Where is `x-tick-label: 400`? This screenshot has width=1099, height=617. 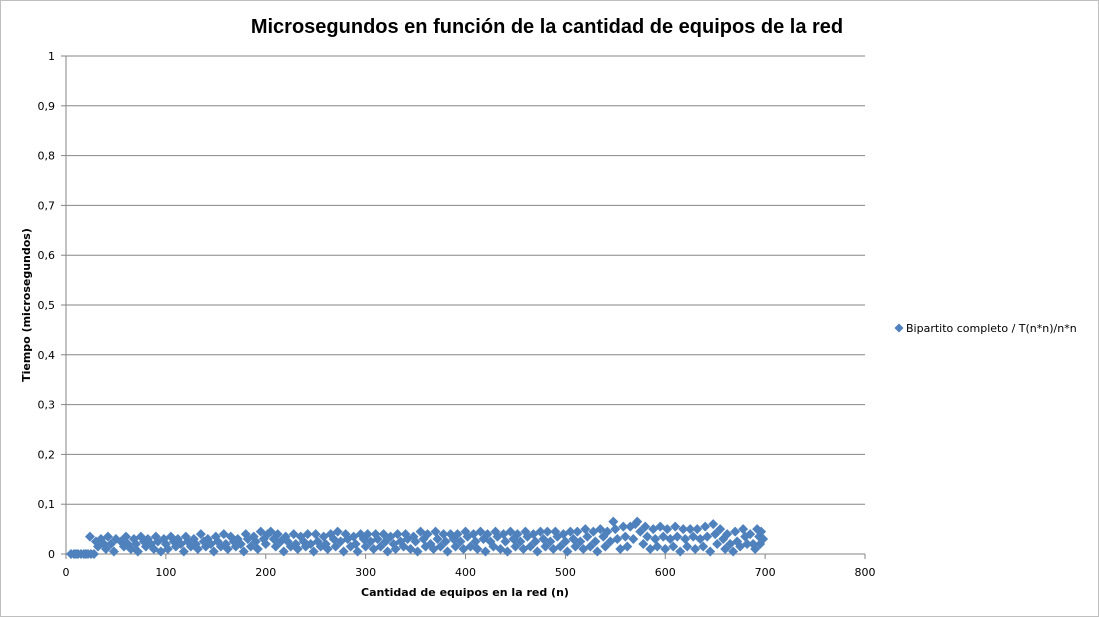 x-tick-label: 400 is located at coordinates (465, 572).